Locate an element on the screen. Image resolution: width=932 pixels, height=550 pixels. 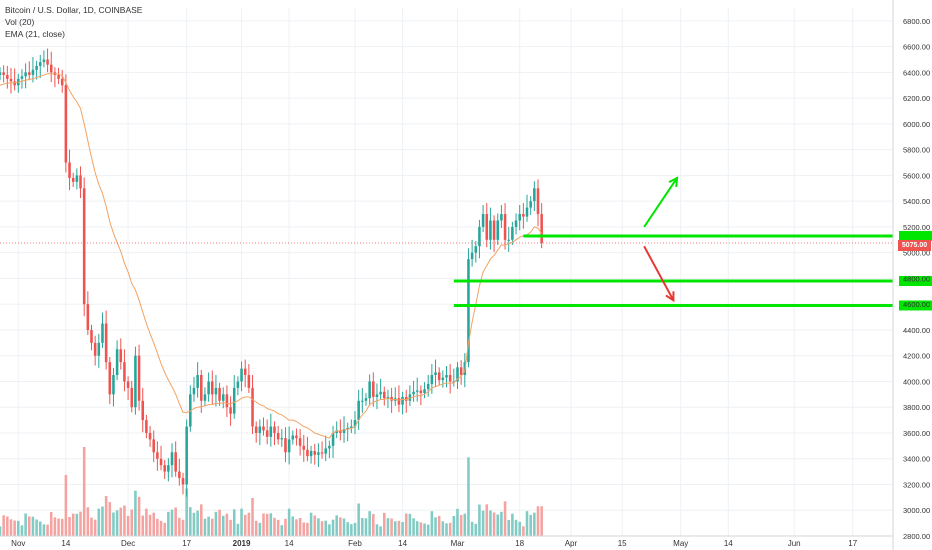
y-tick-label: 4800.00 is located at coordinates (916, 278).